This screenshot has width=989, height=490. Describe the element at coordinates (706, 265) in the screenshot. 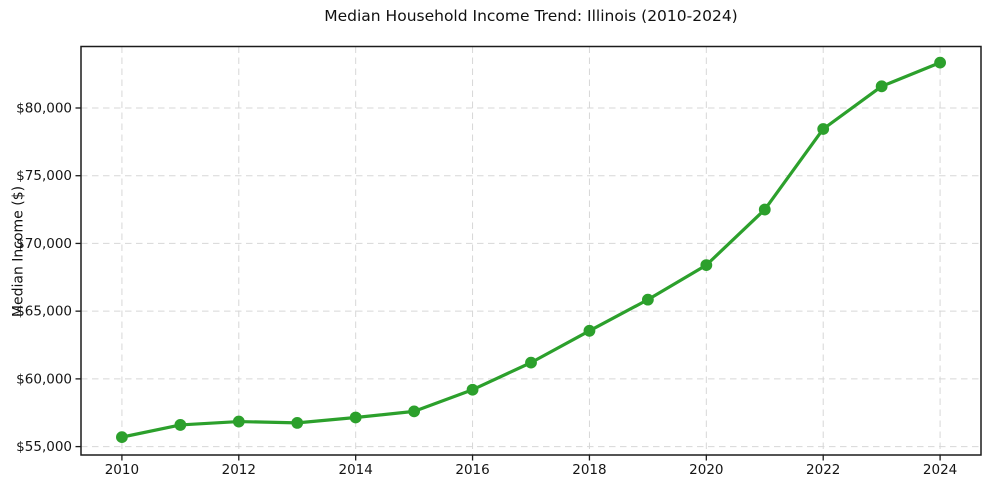

I see `data-point-2020` at that location.